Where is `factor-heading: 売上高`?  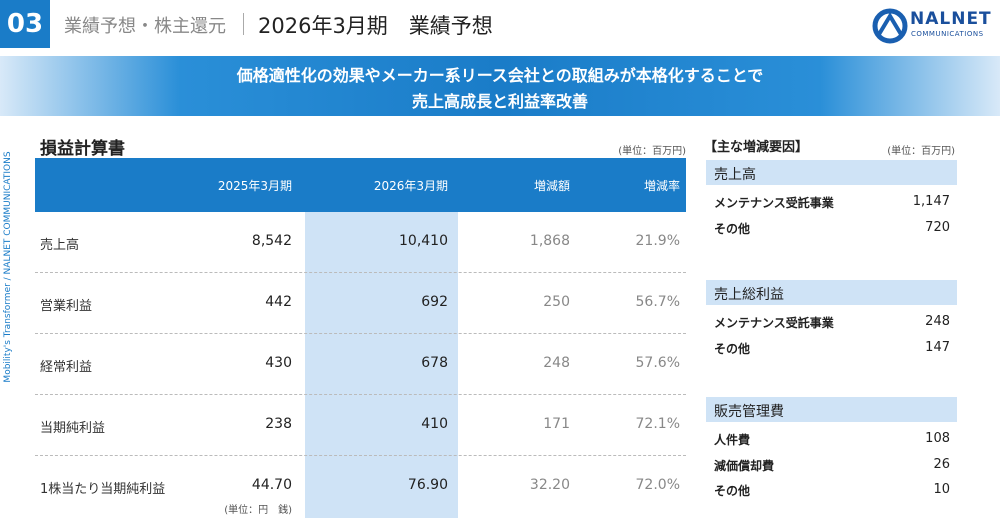
factor-heading: 売上高 is located at coordinates (735, 175).